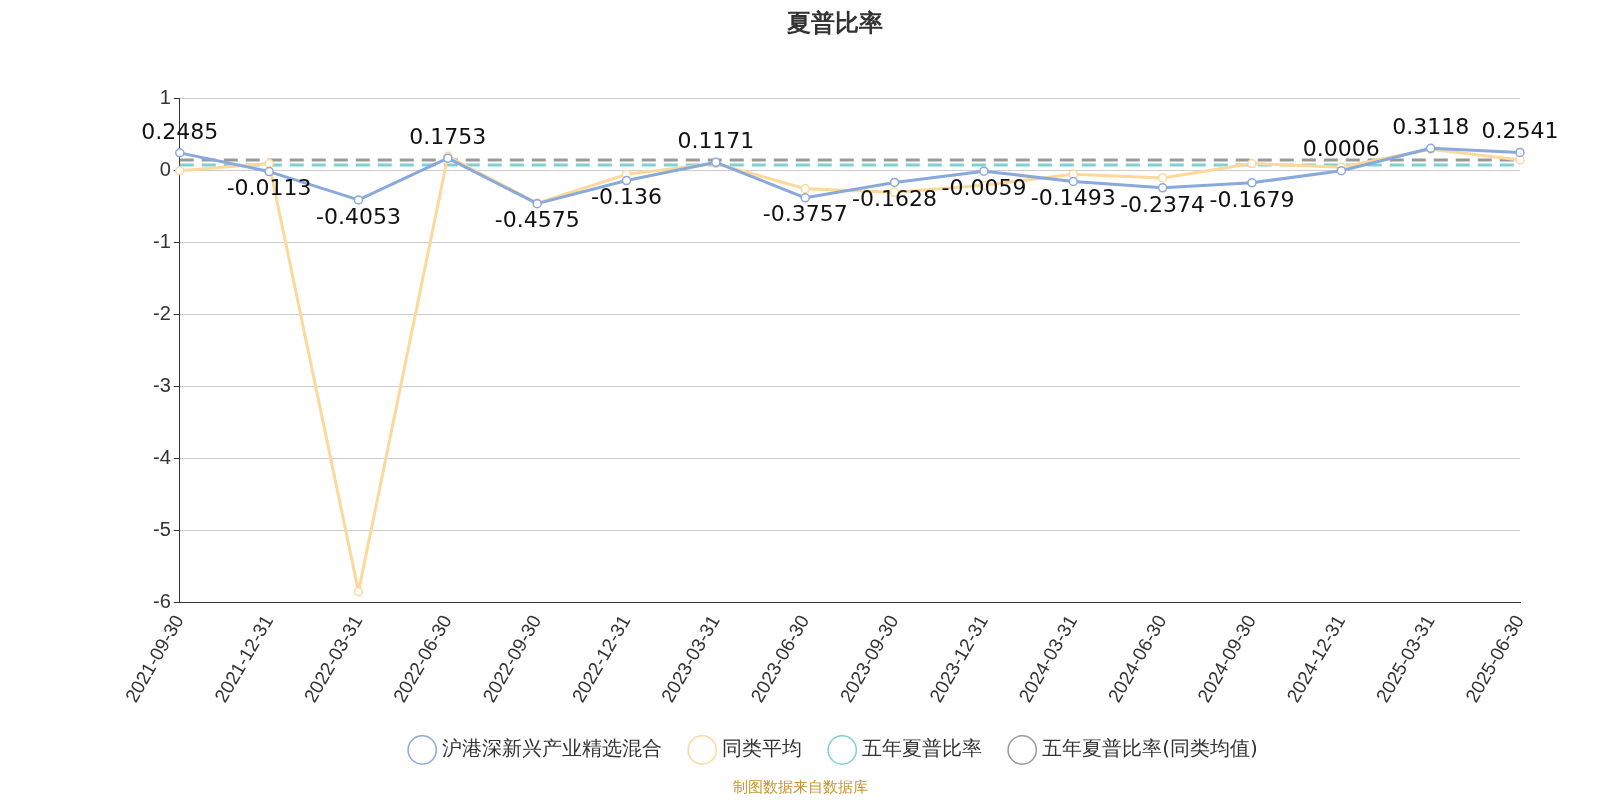  I want to click on data-label: -0.1493, so click(1073, 198).